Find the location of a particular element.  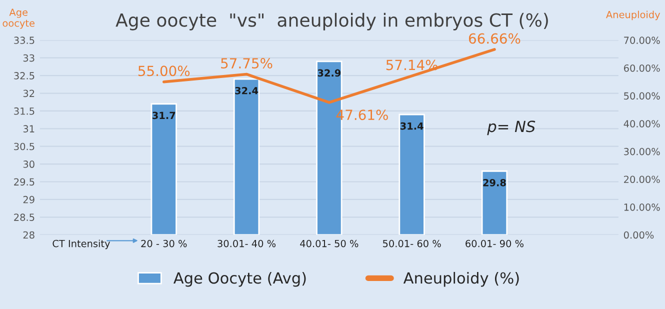

y2-tick-label: 50.00% is located at coordinates (642, 96).